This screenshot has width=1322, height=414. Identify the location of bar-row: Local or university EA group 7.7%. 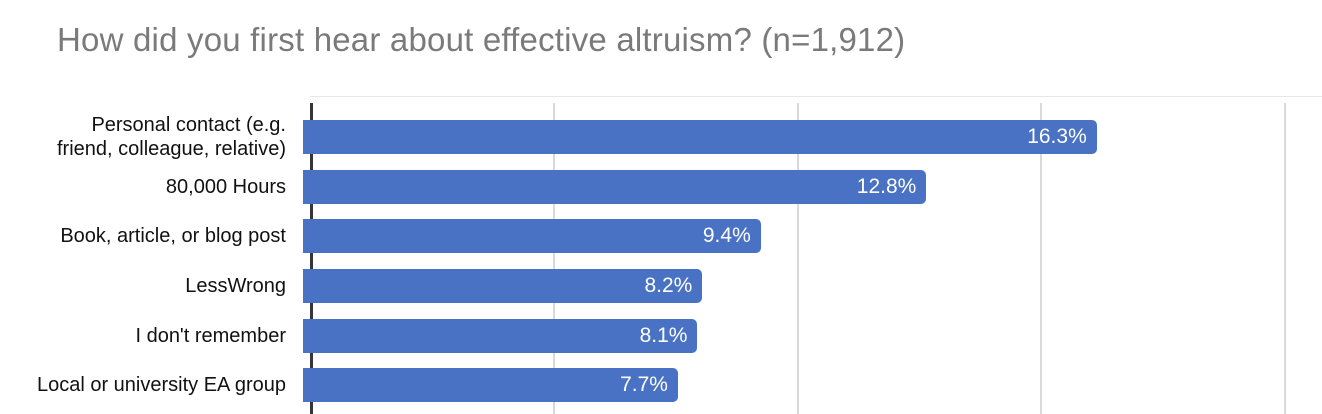
(661, 385).